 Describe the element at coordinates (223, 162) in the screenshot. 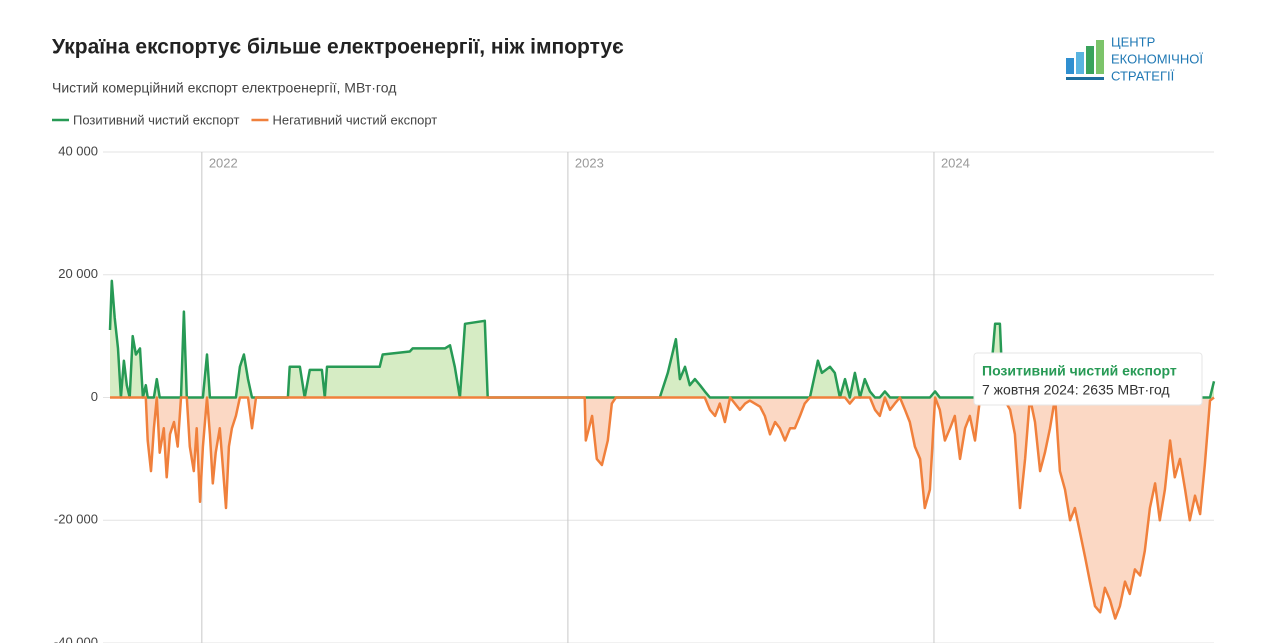

I see `x-tick-label: 2022` at that location.